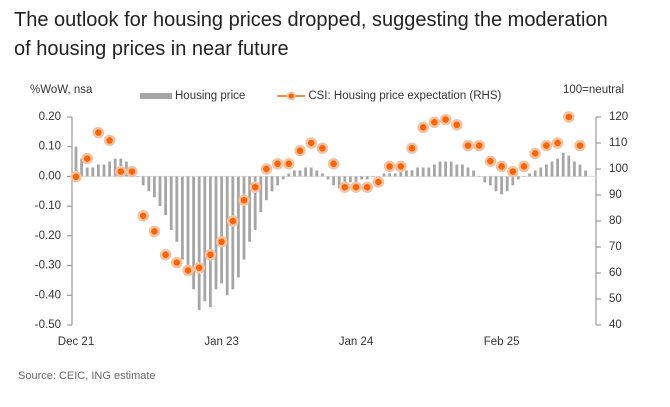 This screenshot has height=407, width=670. What do you see at coordinates (48, 325) in the screenshot?
I see `y-tick-label: -0.50` at bounding box center [48, 325].